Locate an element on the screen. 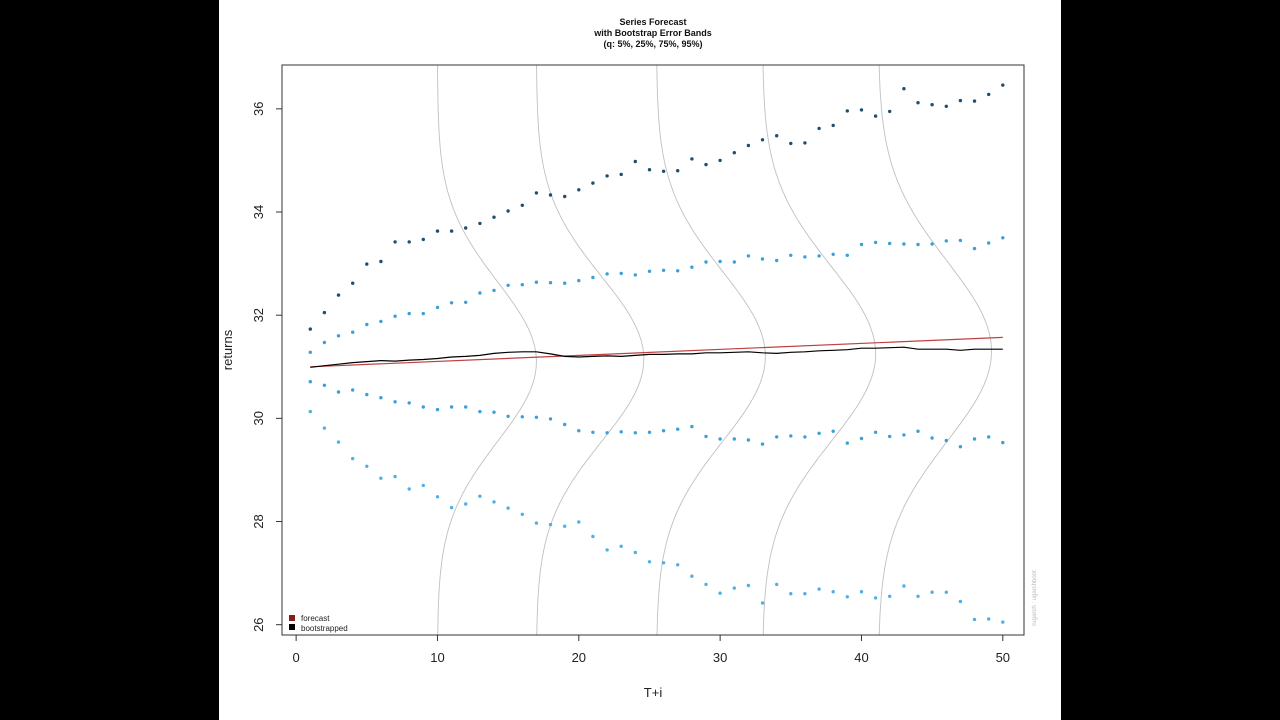  x-tick-label: 50 is located at coordinates (1003, 657).